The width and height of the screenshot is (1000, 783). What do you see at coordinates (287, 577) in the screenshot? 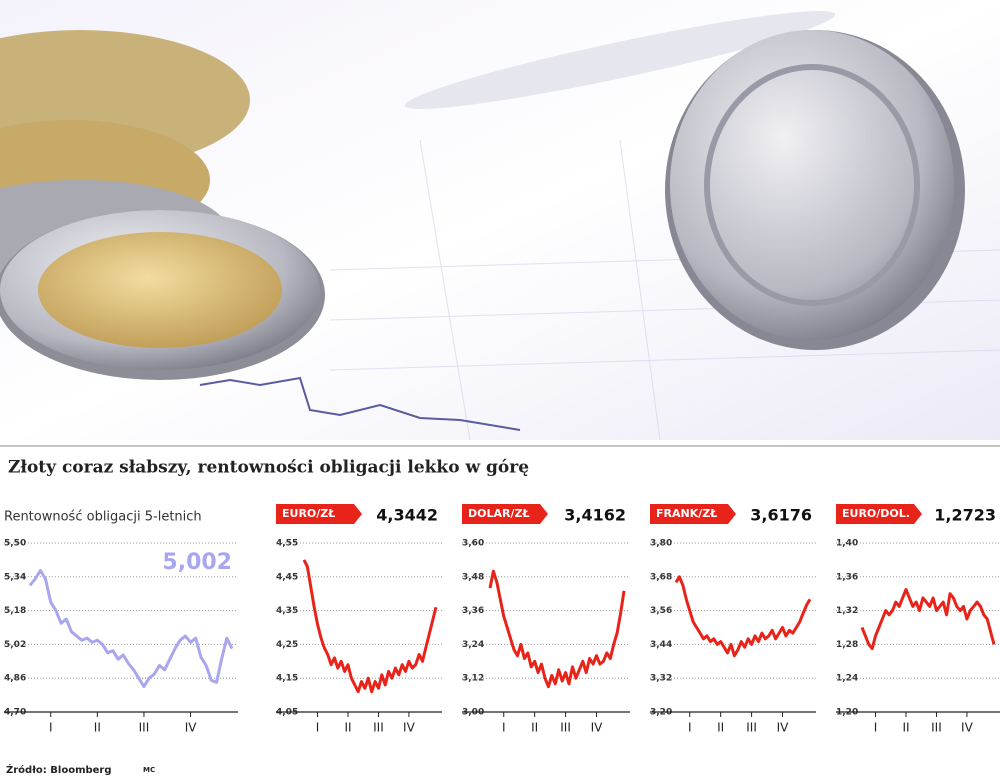
I see `y-tick-label: 4,45` at bounding box center [287, 577].